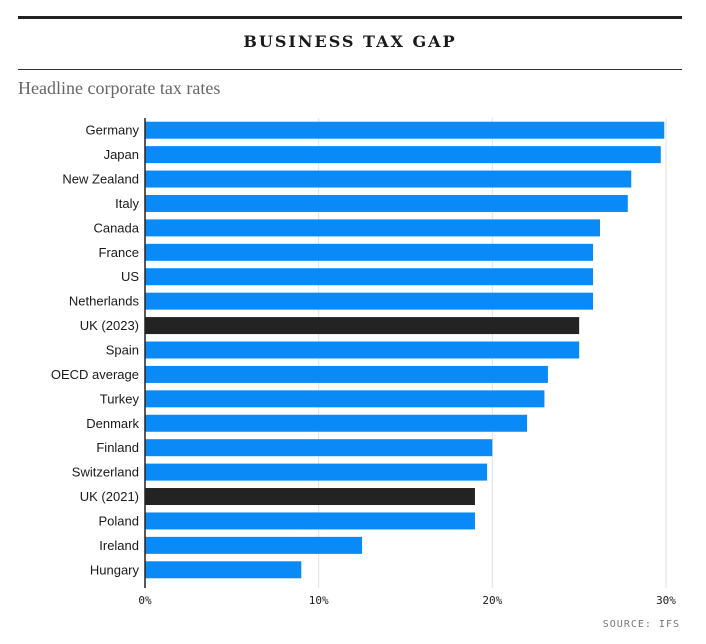  What do you see at coordinates (105, 472) in the screenshot?
I see `category-label: Switzerland` at bounding box center [105, 472].